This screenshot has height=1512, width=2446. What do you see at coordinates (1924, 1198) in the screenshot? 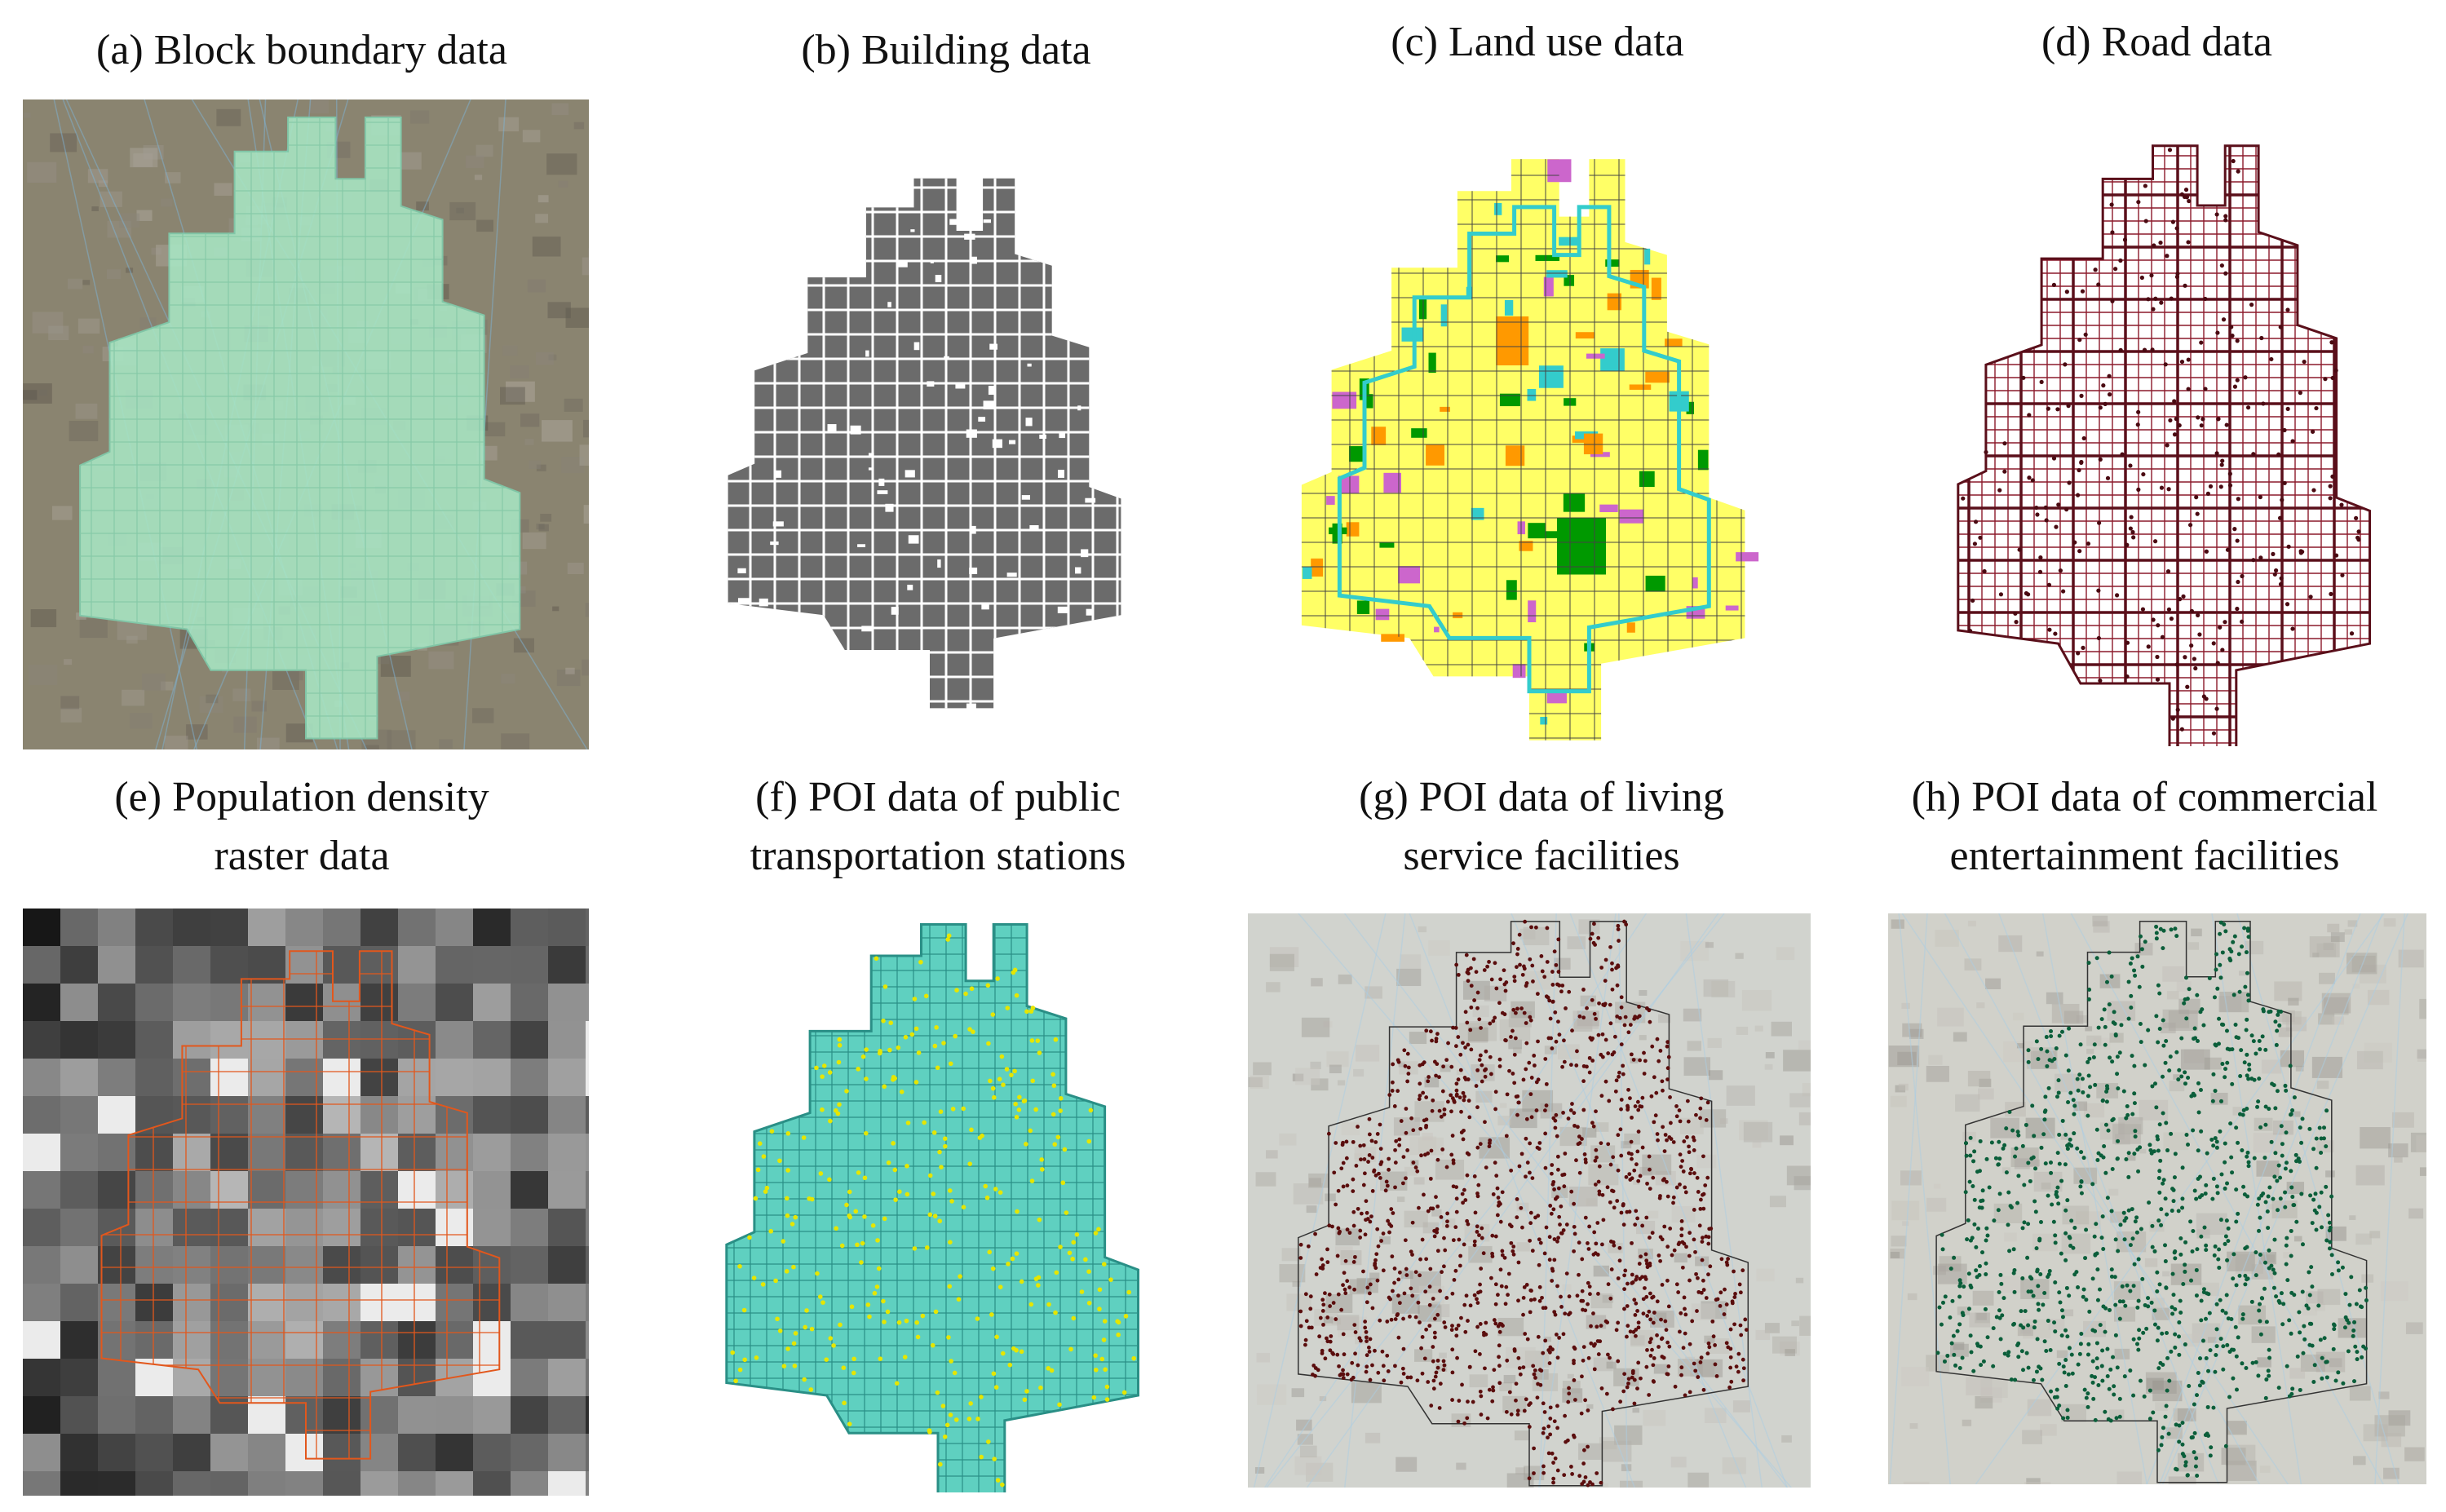
I see `h-satellite-waterway` at bounding box center [1924, 1198].